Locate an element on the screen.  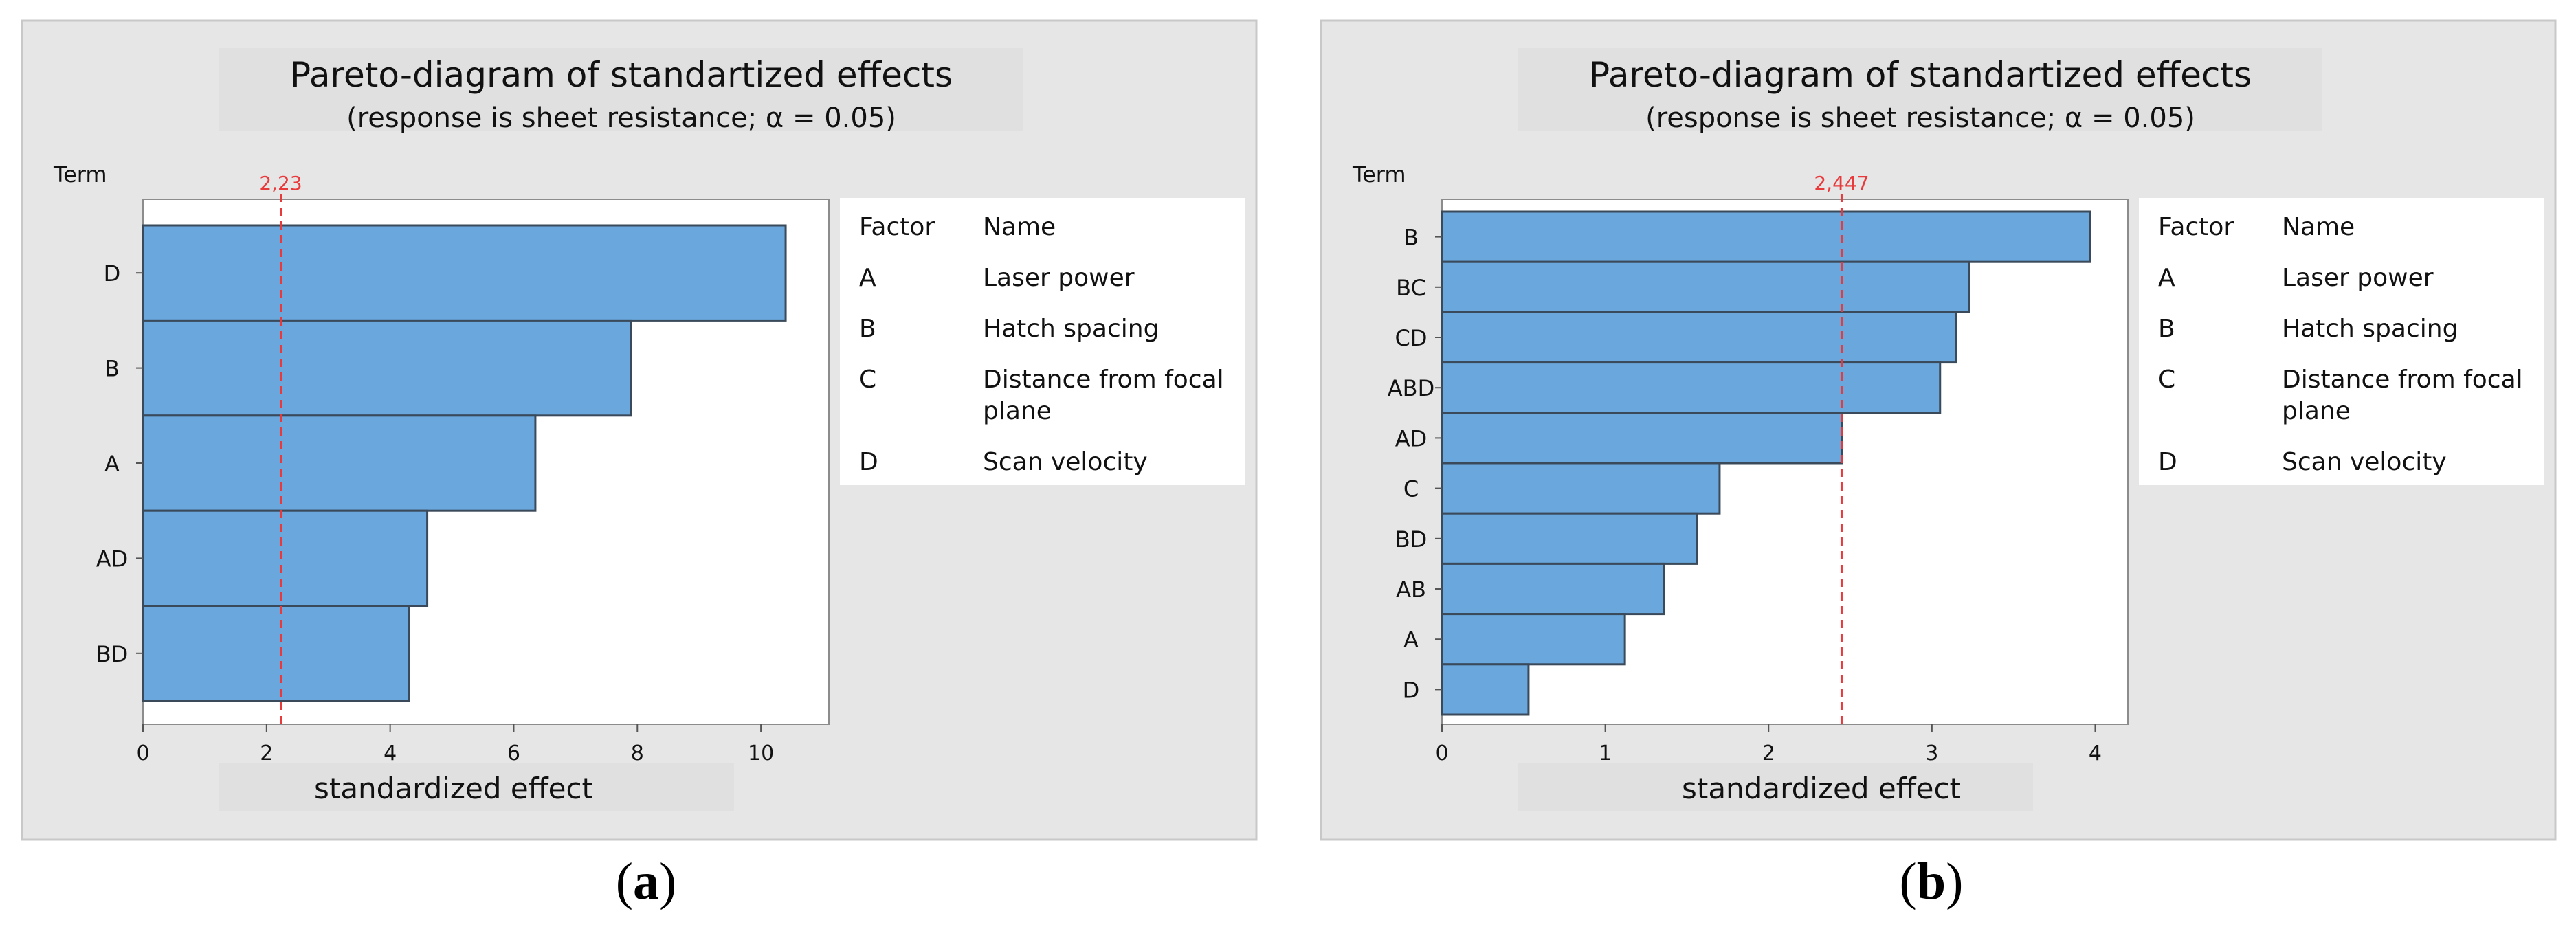
y-tick-label-AB: AB is located at coordinates (1411, 590).